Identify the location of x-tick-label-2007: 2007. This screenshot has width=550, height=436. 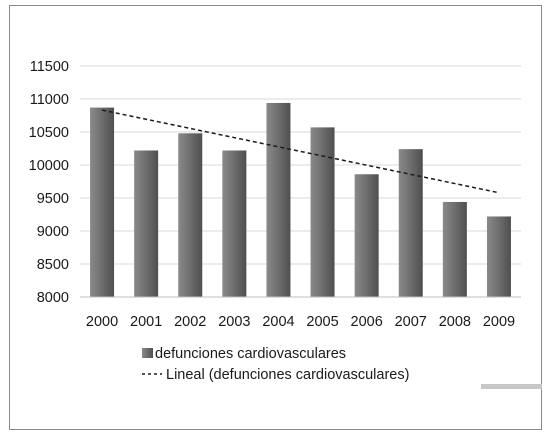
(411, 322).